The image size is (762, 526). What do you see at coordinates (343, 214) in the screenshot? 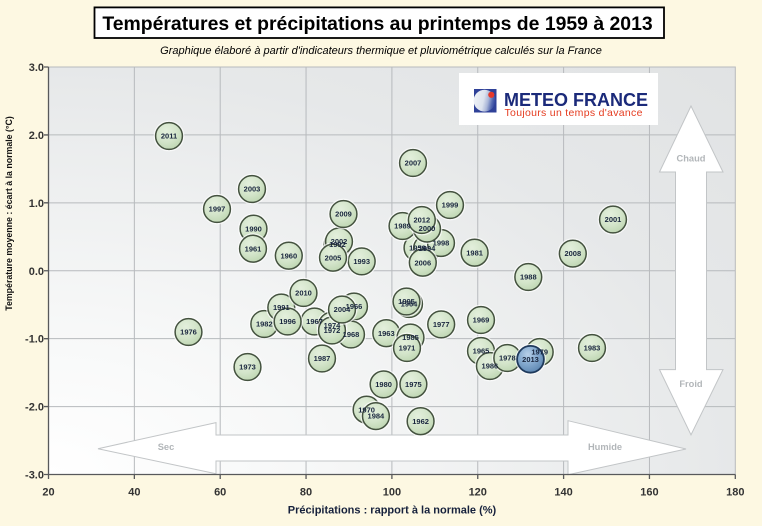
I see `svg-text: 2009` at bounding box center [343, 214].